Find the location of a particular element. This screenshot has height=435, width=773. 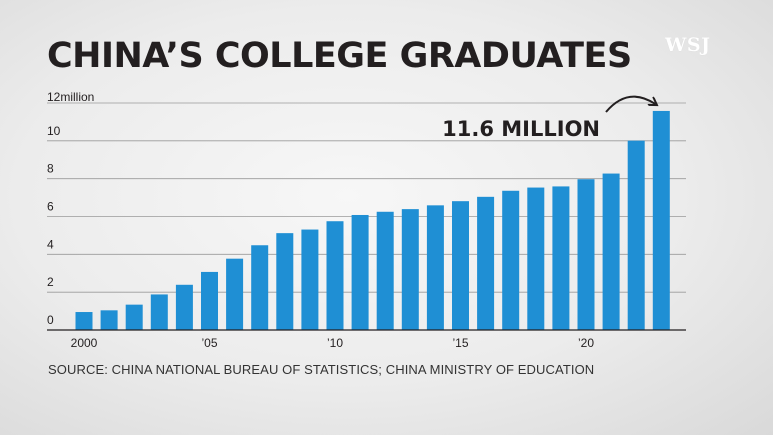

x-axis-ticks: 2000 ’05 ’10 ’15 ’20 is located at coordinates (333, 343).